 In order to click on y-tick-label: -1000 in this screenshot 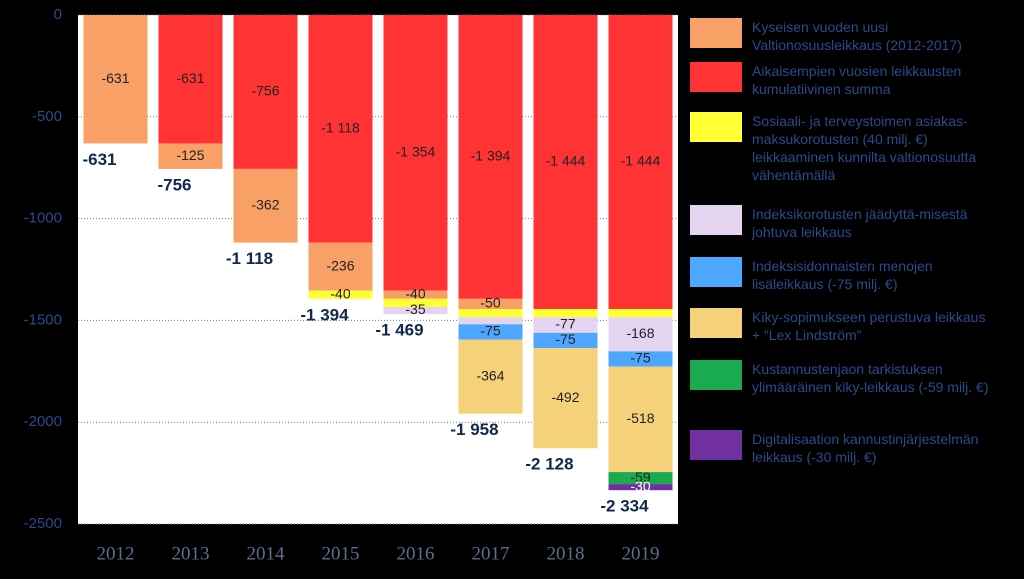, I will do `click(43, 218)`.